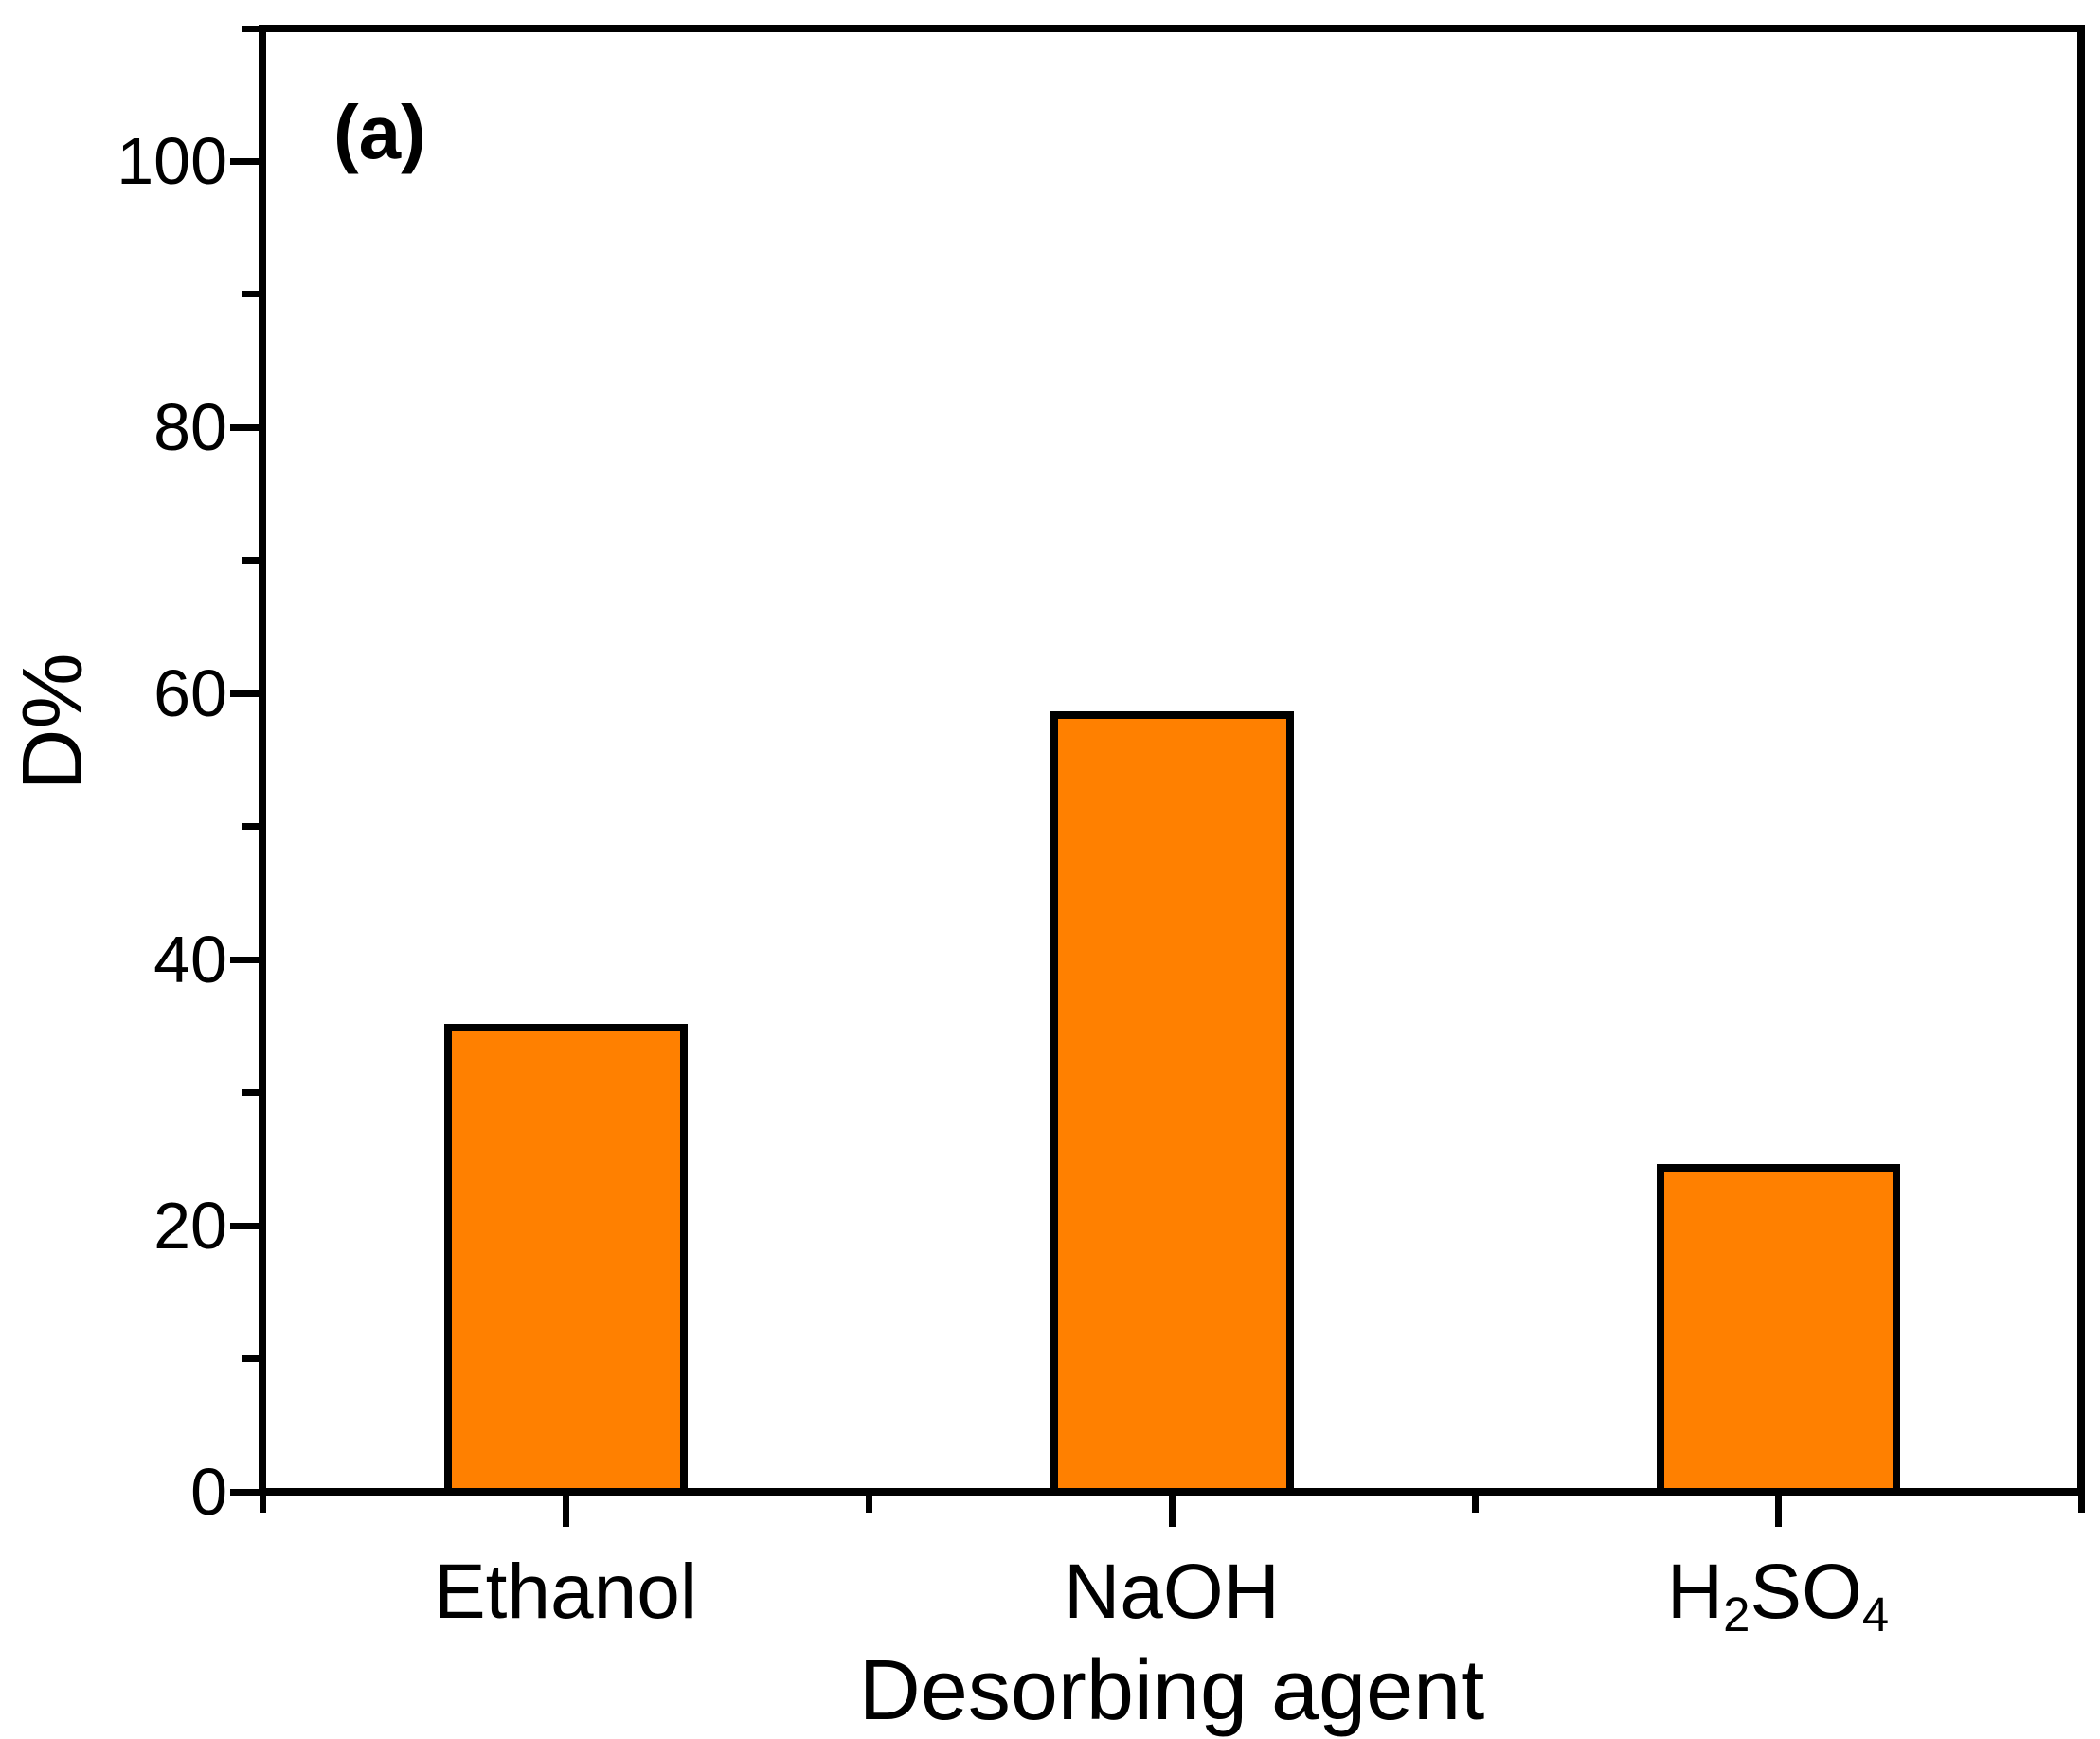  I want to click on x-axis-category-label: Ethanol, so click(565, 1592).